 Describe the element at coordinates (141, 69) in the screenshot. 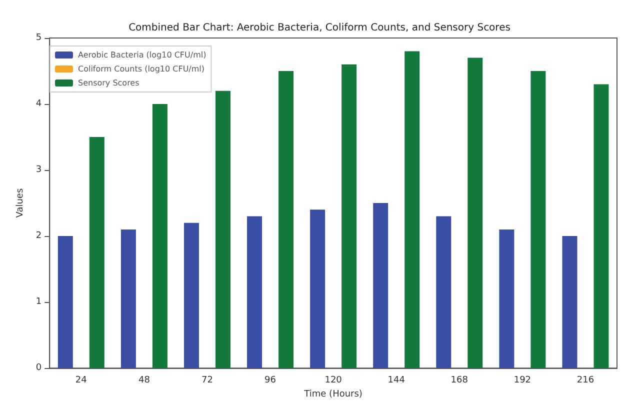

I see `legend-label: Coliform Counts (log10 CFU/ml)` at that location.